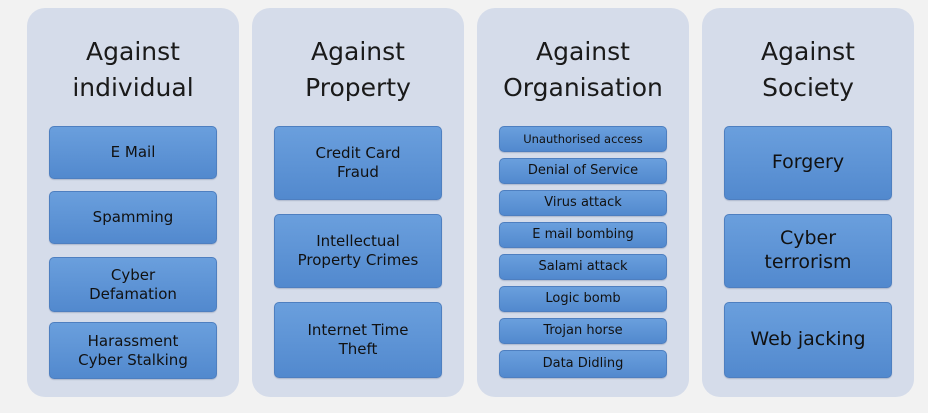 The height and width of the screenshot is (413, 928). Describe the element at coordinates (808, 251) in the screenshot. I see `item-cyber-terrorism: Cyber terrorism` at that location.